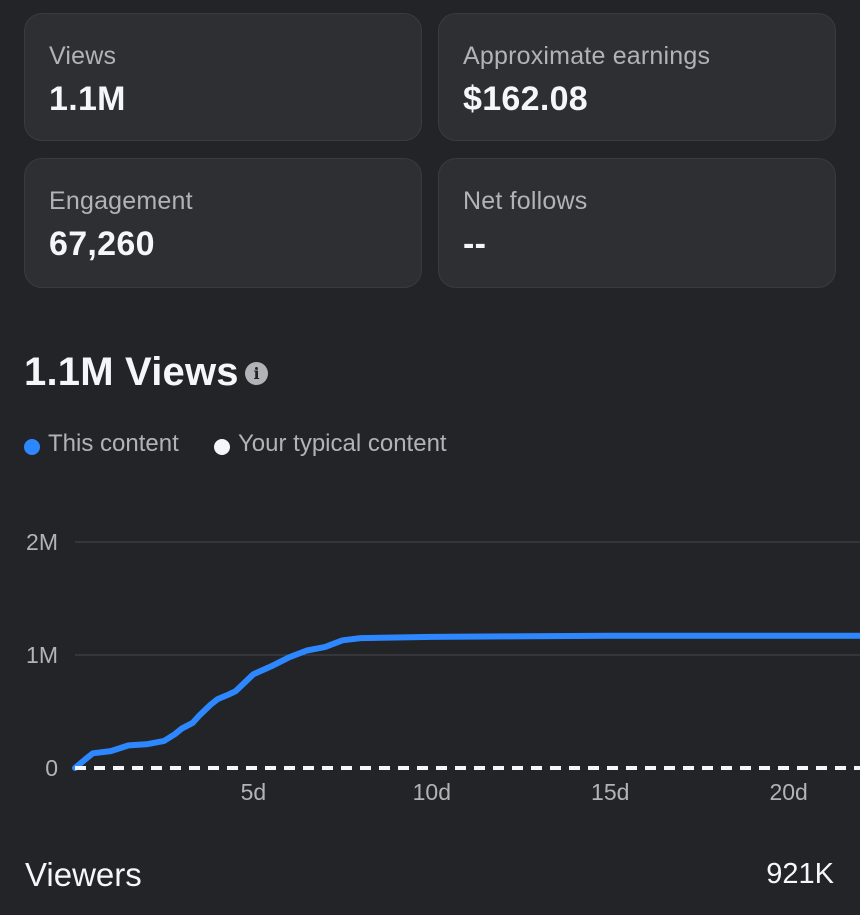 This screenshot has height=915, width=860. What do you see at coordinates (102, 244) in the screenshot?
I see `engagement-value: 67,260` at bounding box center [102, 244].